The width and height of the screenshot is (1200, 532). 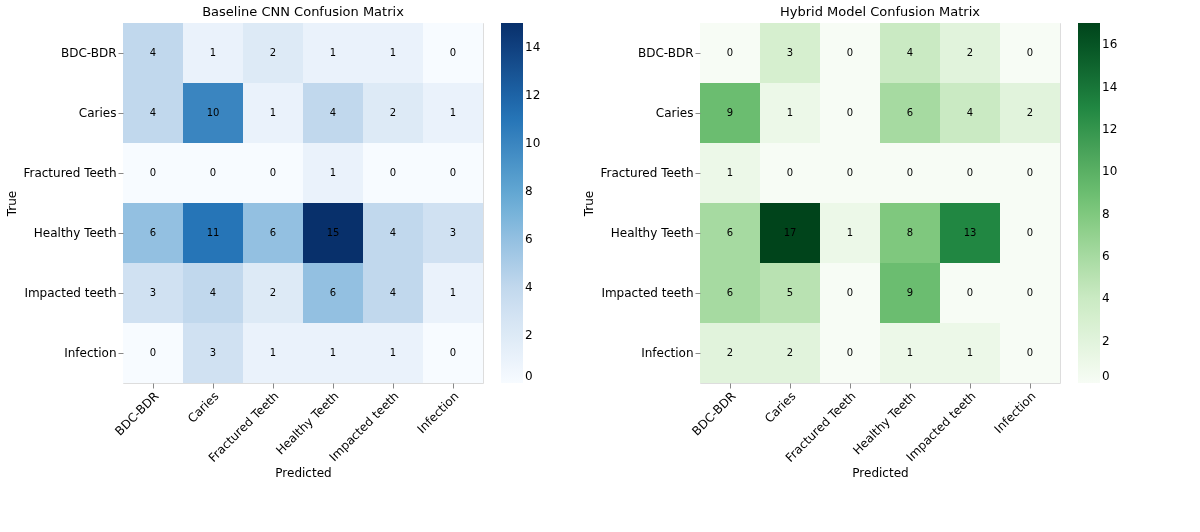 What do you see at coordinates (667, 353) in the screenshot?
I see `y-tick-label: Infection` at bounding box center [667, 353].